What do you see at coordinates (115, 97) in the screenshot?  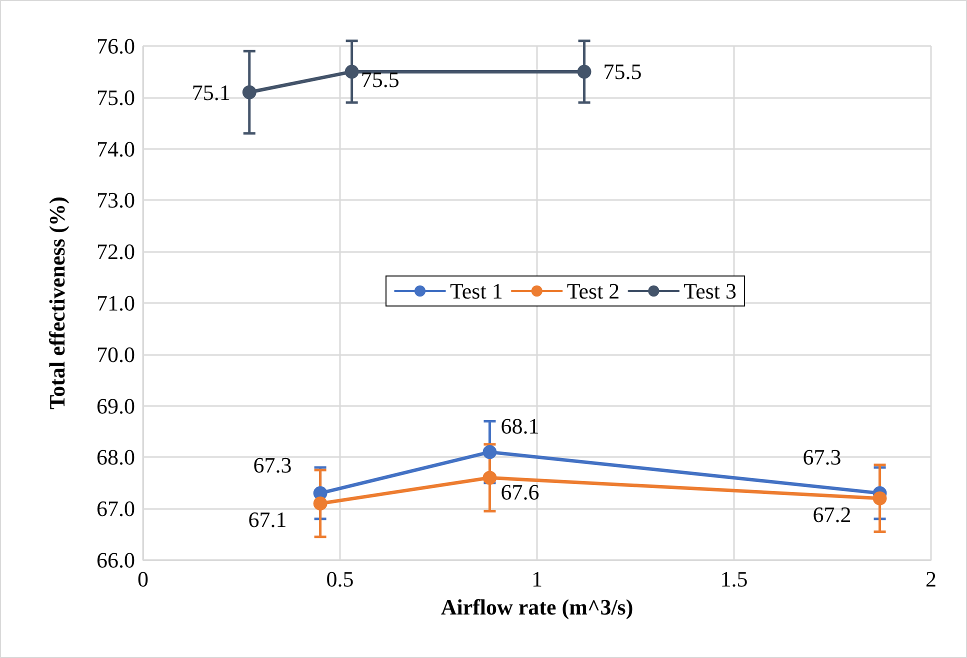 I see `y-tick-label: 75.0` at bounding box center [115, 97].